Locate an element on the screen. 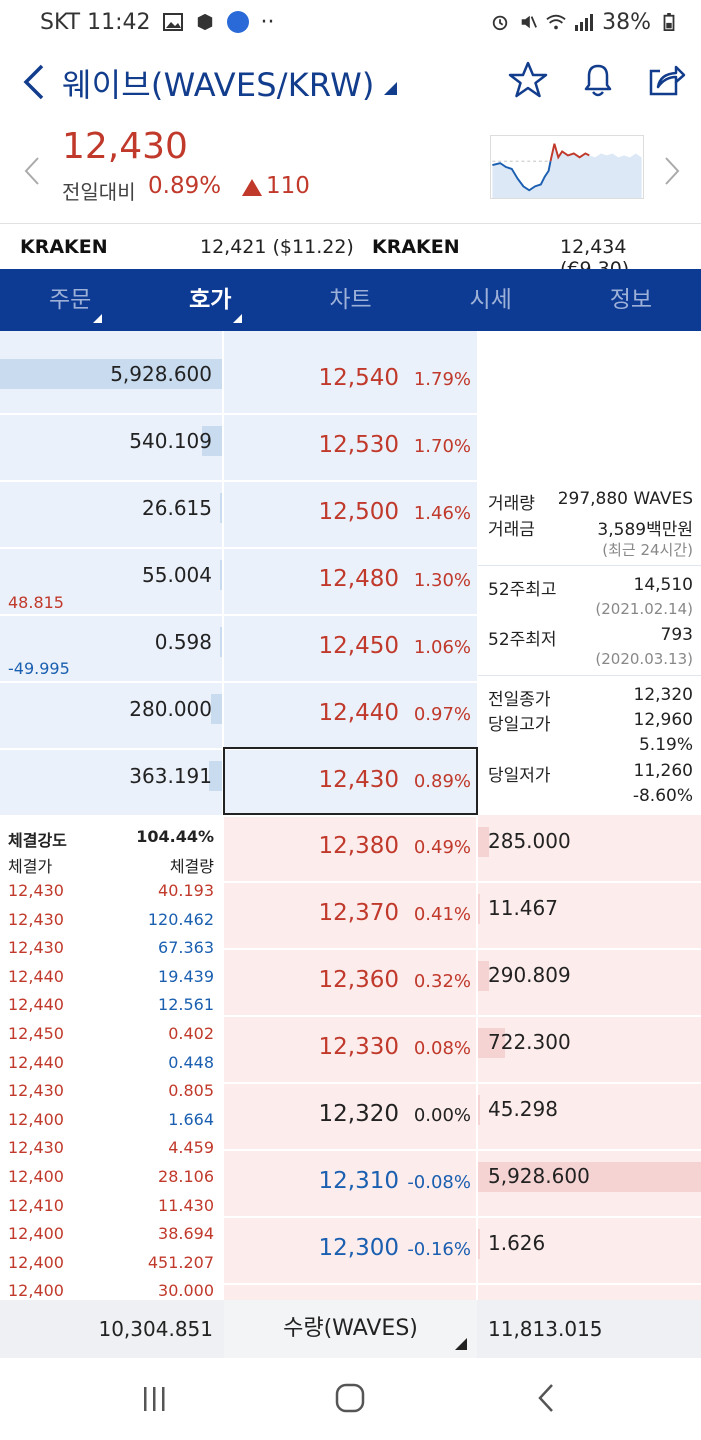  trade-qty: 19.439 is located at coordinates (186, 976).